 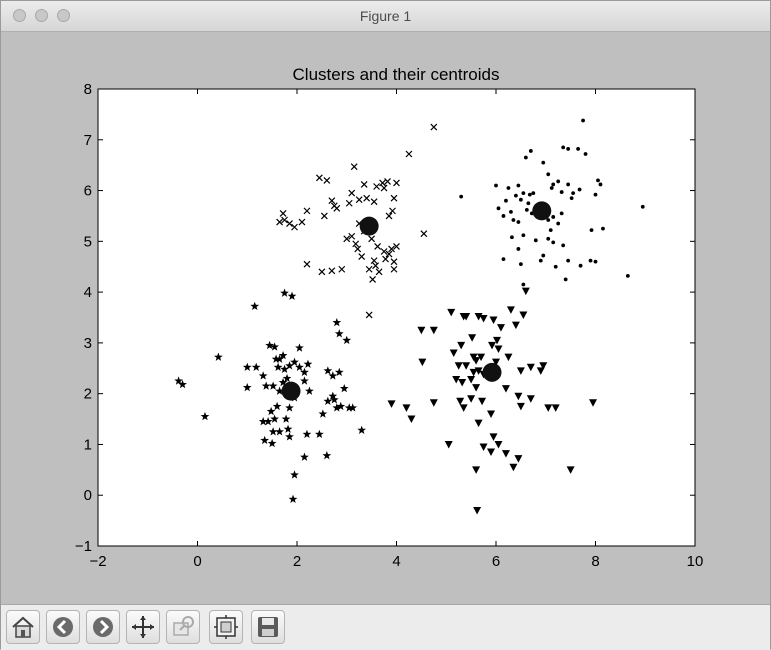 What do you see at coordinates (23, 627) in the screenshot?
I see `home-button` at bounding box center [23, 627].